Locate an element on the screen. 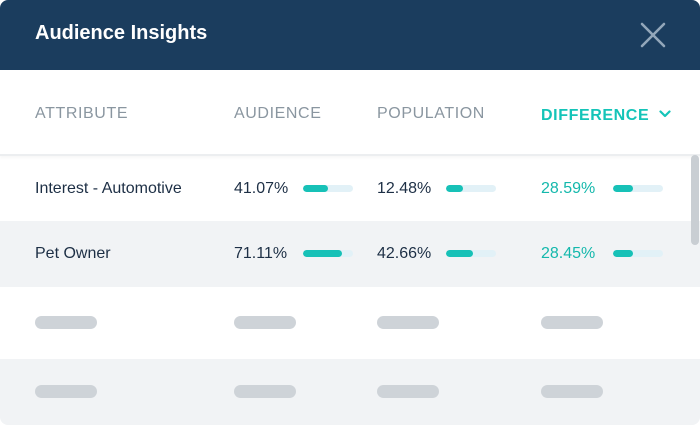 The height and width of the screenshot is (425, 700). difference-value: 28.45% is located at coordinates (568, 253).